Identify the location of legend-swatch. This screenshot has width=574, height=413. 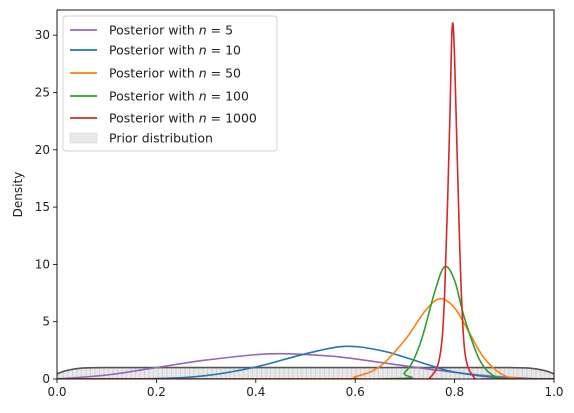
(83, 138).